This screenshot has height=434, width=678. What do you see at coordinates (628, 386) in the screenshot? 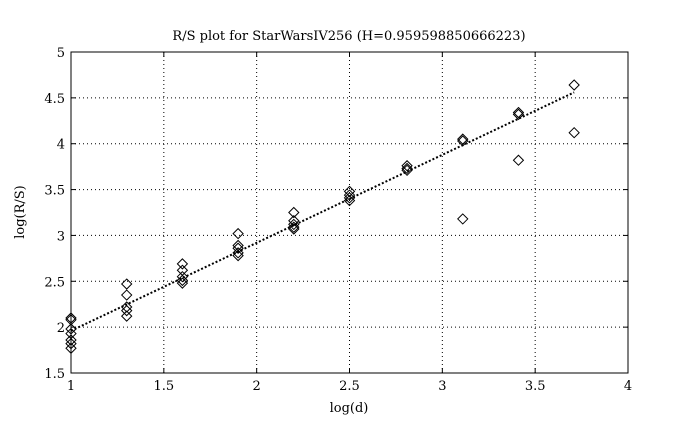
I see `x-tick-label: 4` at bounding box center [628, 386].